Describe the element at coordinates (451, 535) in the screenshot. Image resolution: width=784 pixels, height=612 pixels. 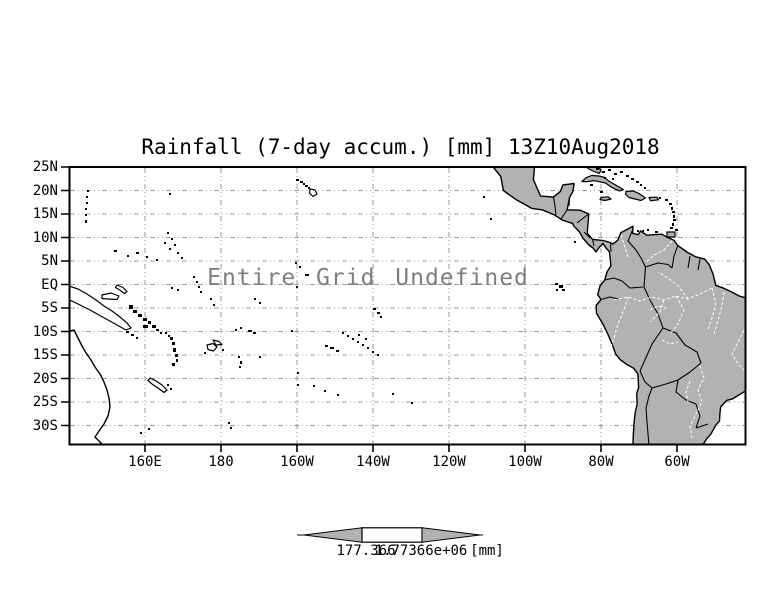
I see `colorbar-right-arrow` at that location.